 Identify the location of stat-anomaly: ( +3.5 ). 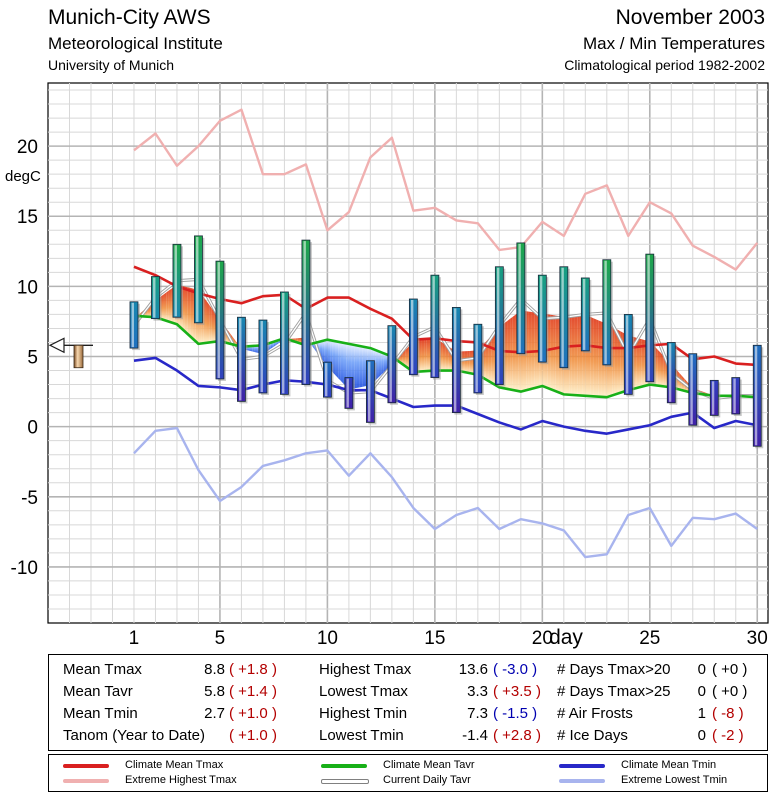
(517, 691).